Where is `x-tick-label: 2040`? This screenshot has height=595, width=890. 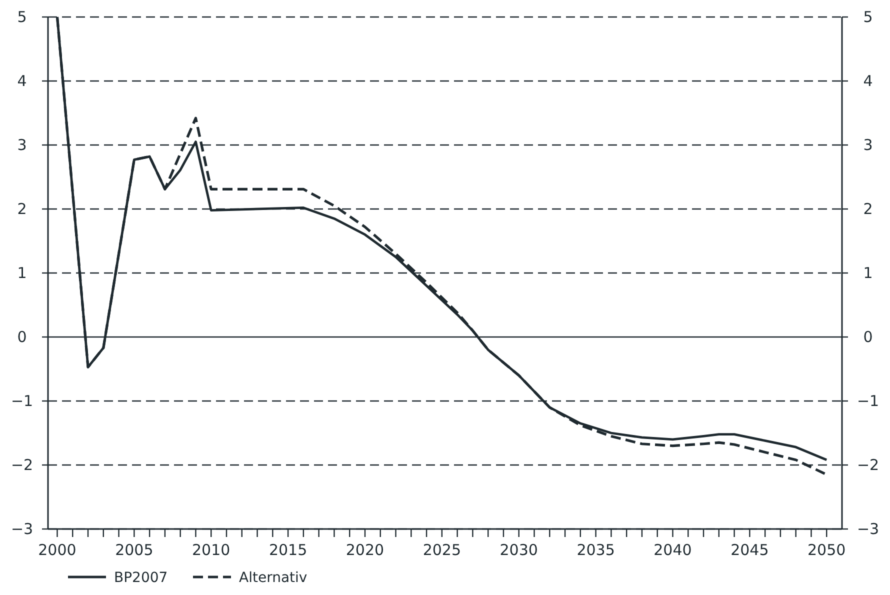 x-tick-label: 2040 is located at coordinates (673, 550).